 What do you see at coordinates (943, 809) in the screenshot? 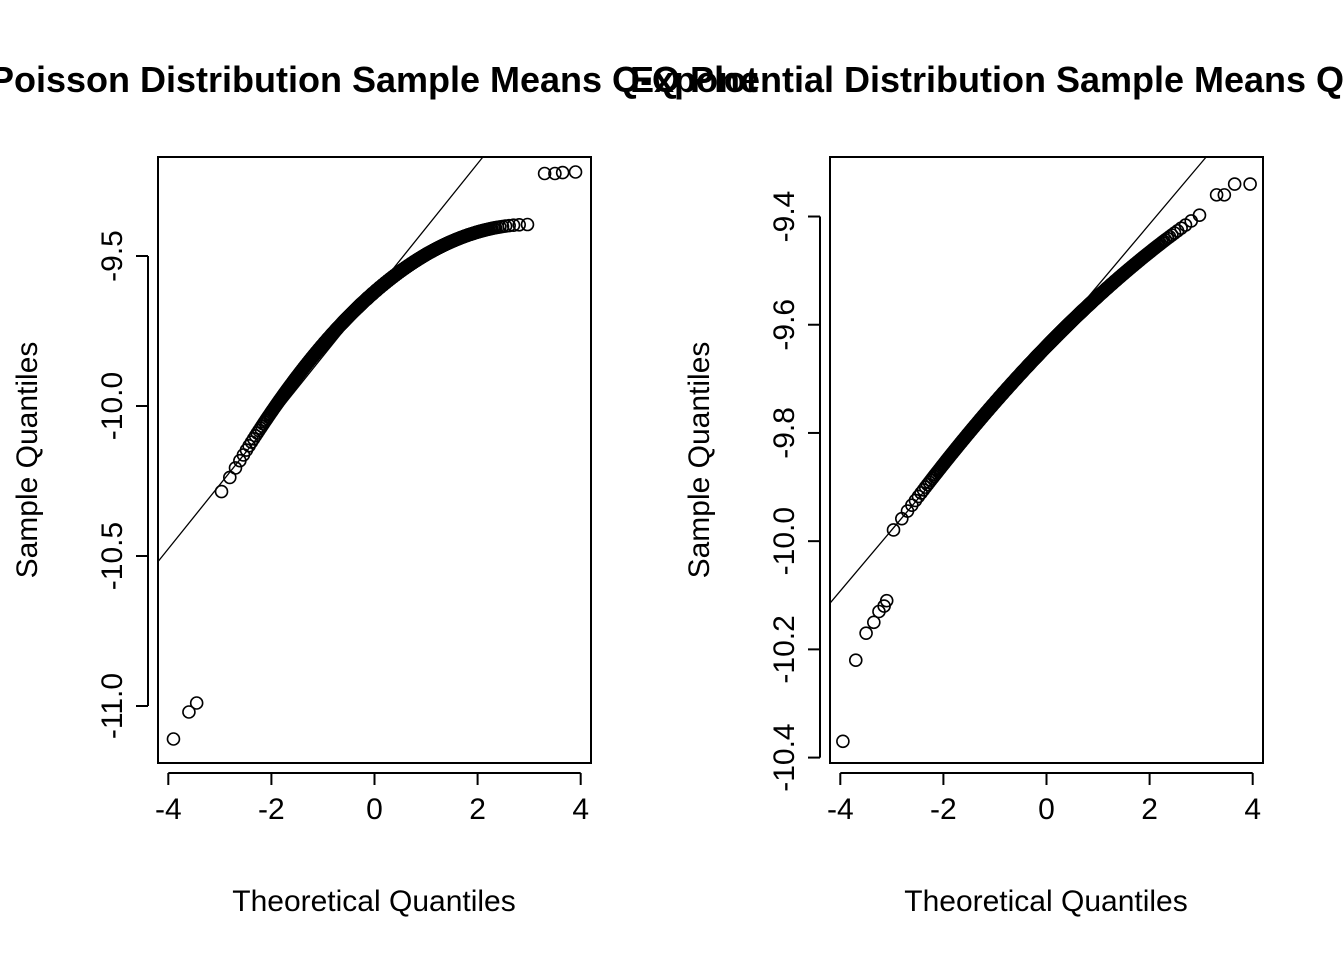
I see `x-tick-label-exponential: -2` at bounding box center [943, 809].